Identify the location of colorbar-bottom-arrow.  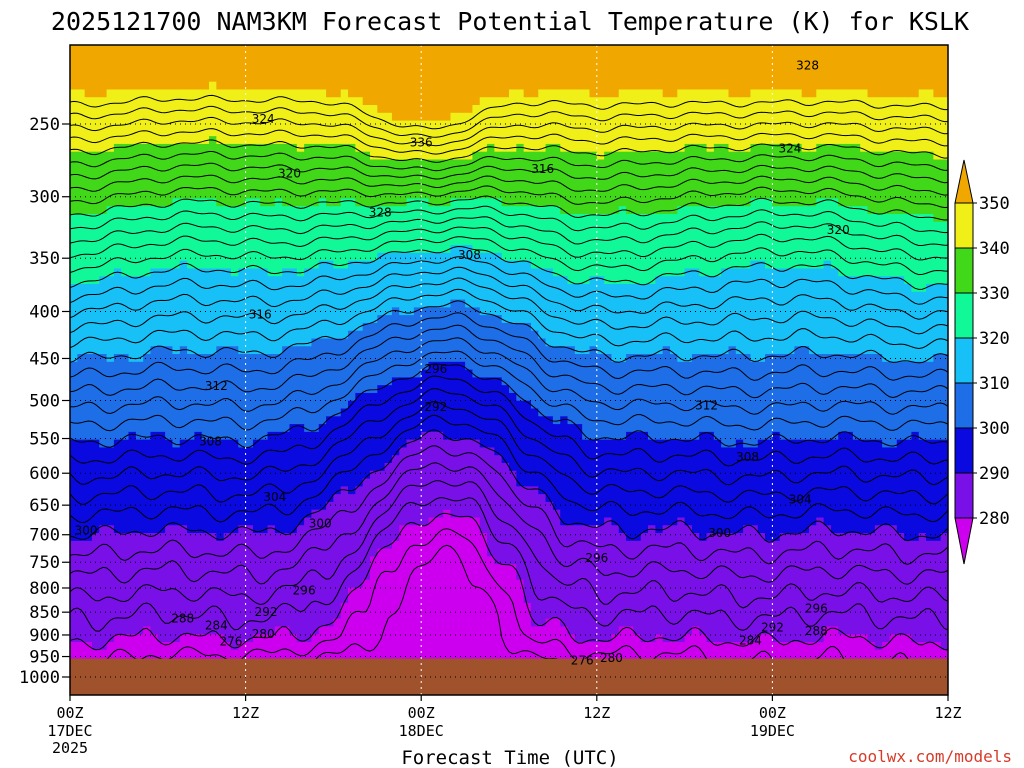
(964, 541).